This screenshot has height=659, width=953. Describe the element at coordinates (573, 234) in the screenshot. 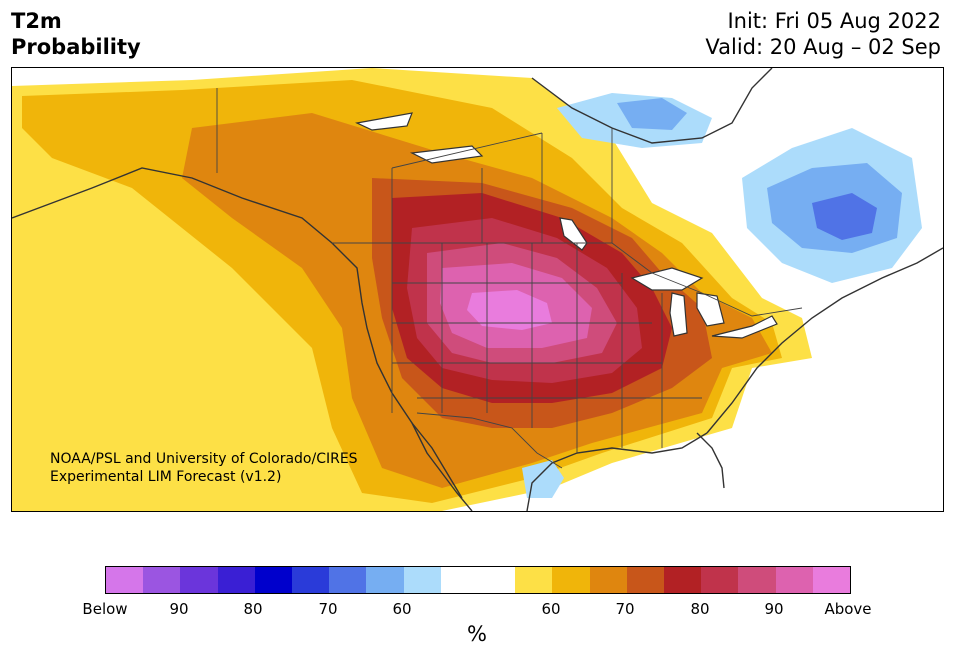

I see `lake-winnipeg` at that location.